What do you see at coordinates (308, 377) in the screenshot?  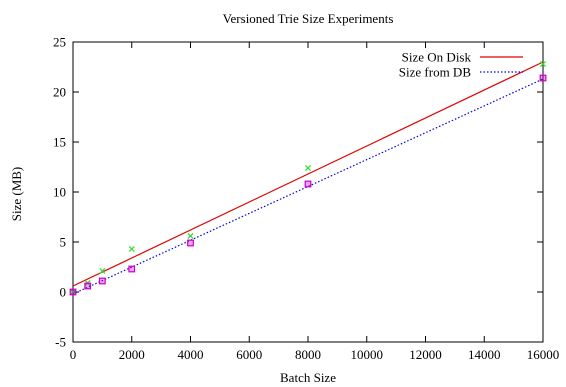 I see `x-axis-label: Batch Size` at bounding box center [308, 377].